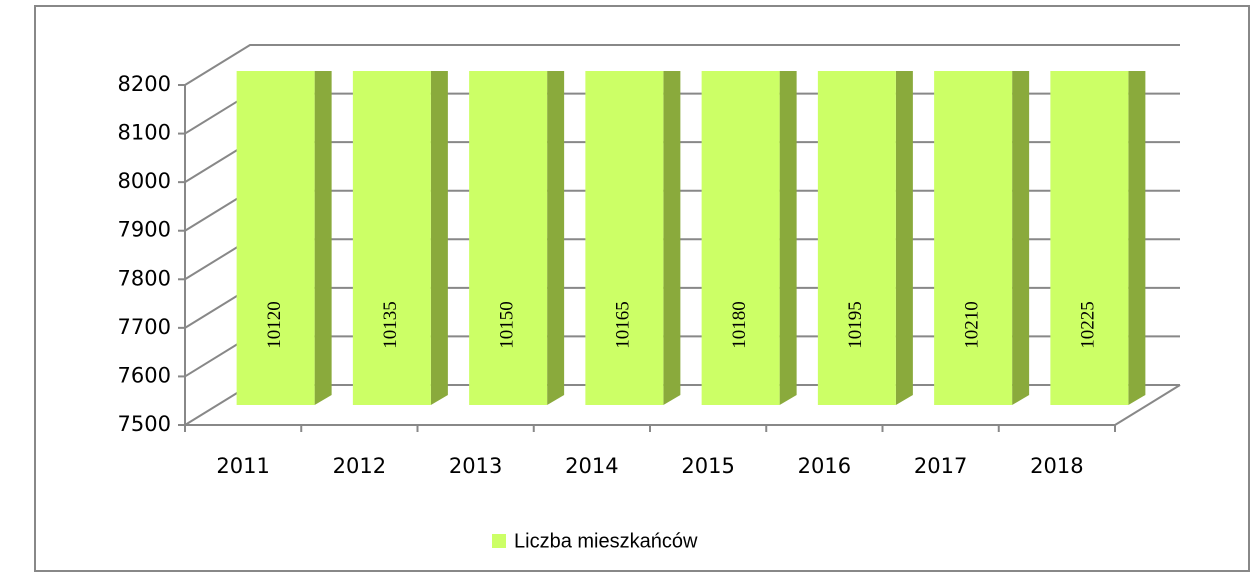 This screenshot has height=577, width=1259. I want to click on floor-right, so click(1147, 405).